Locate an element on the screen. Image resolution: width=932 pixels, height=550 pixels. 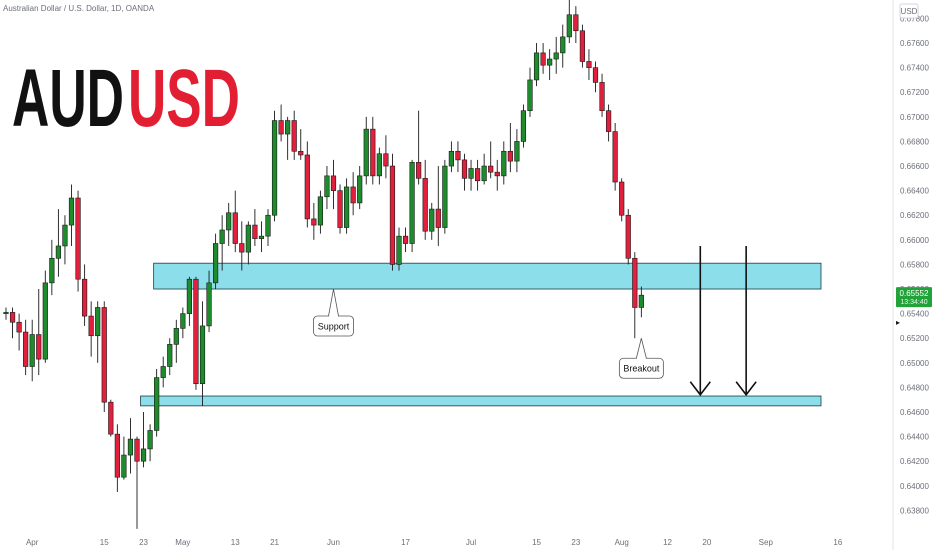
price-tick-label: 0.64200 is located at coordinates (914, 461).